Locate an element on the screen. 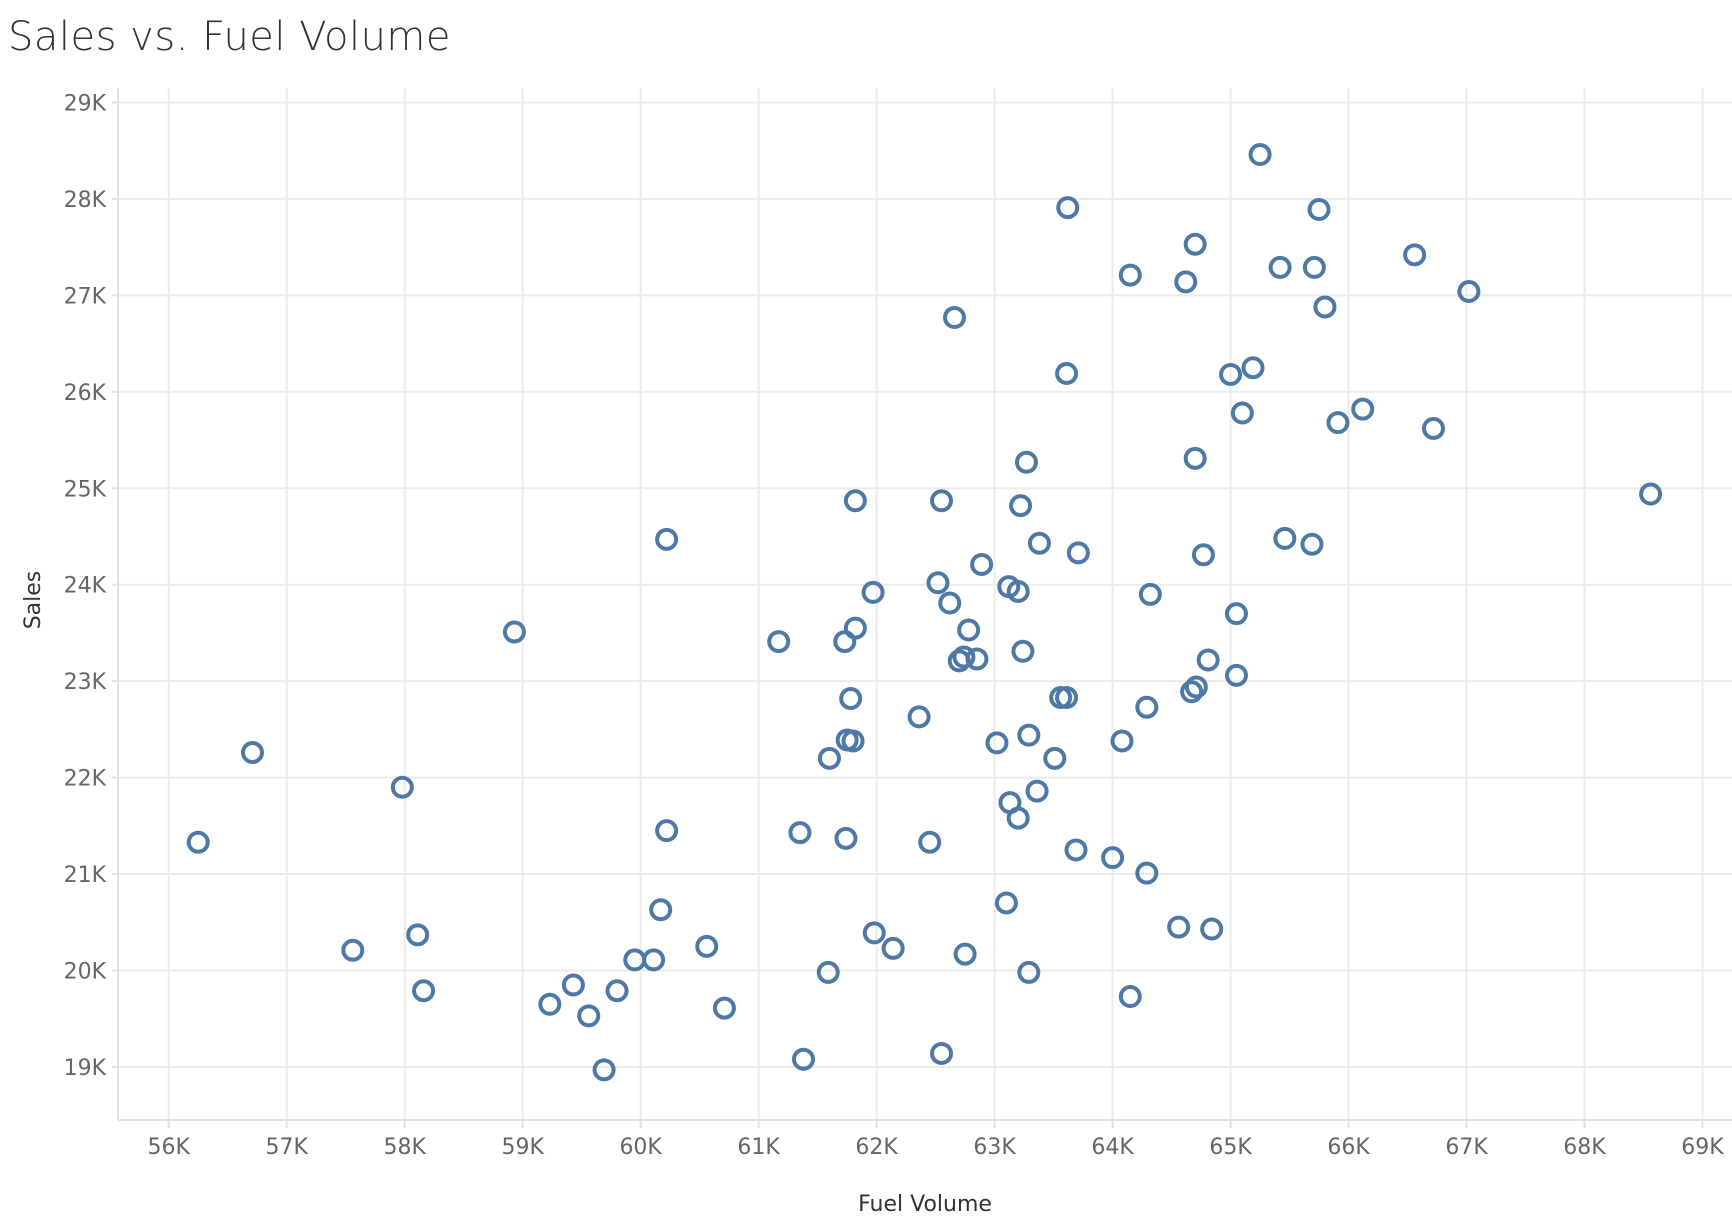  x-tick-label: 66K is located at coordinates (1348, 1147).